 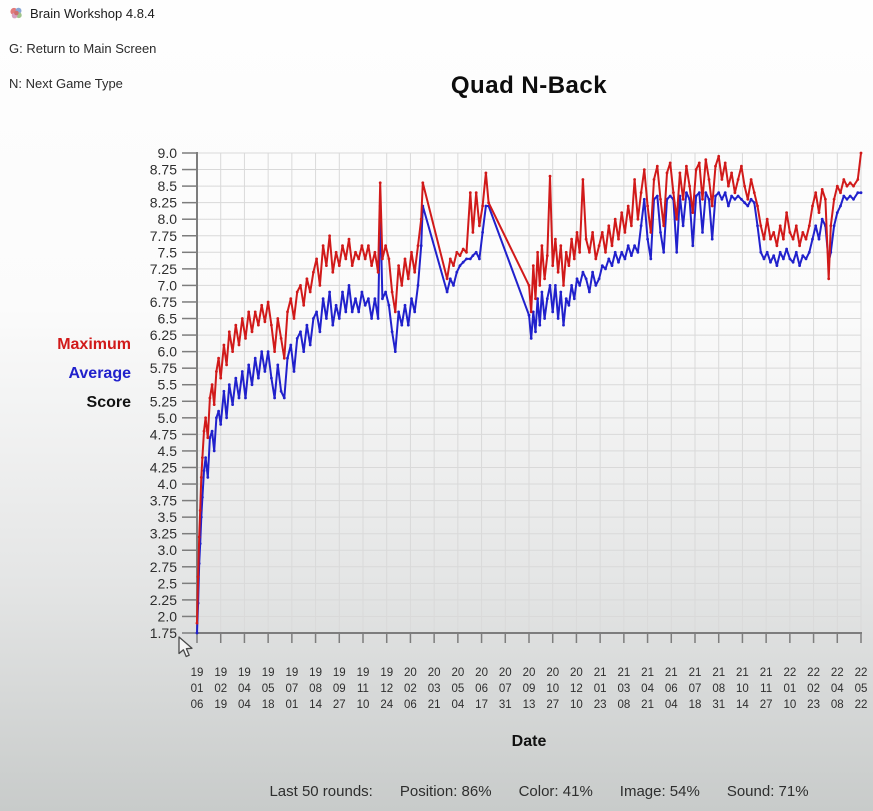 What do you see at coordinates (99, 373) in the screenshot?
I see `legend-average-label: Average` at bounding box center [99, 373].